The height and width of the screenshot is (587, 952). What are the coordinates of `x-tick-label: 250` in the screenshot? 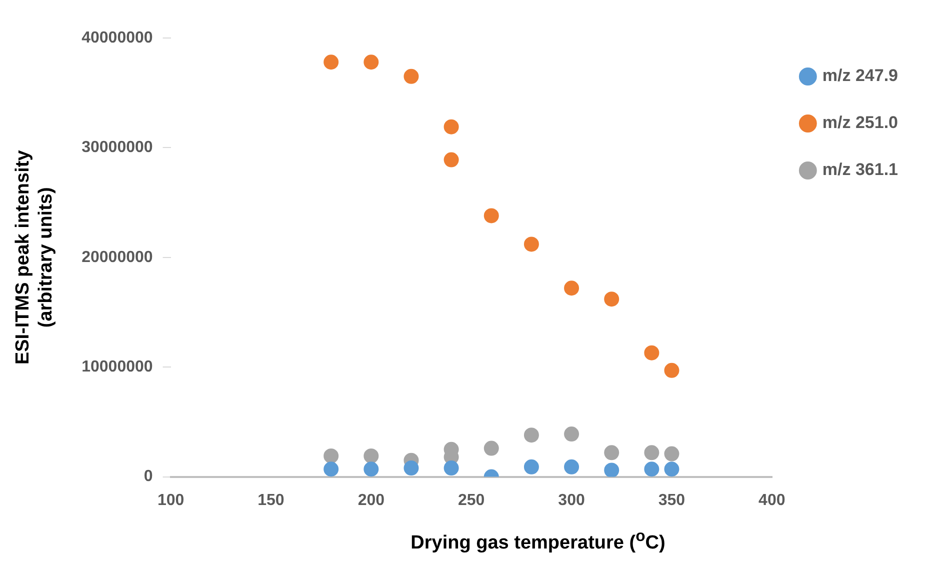 It's located at (471, 500).